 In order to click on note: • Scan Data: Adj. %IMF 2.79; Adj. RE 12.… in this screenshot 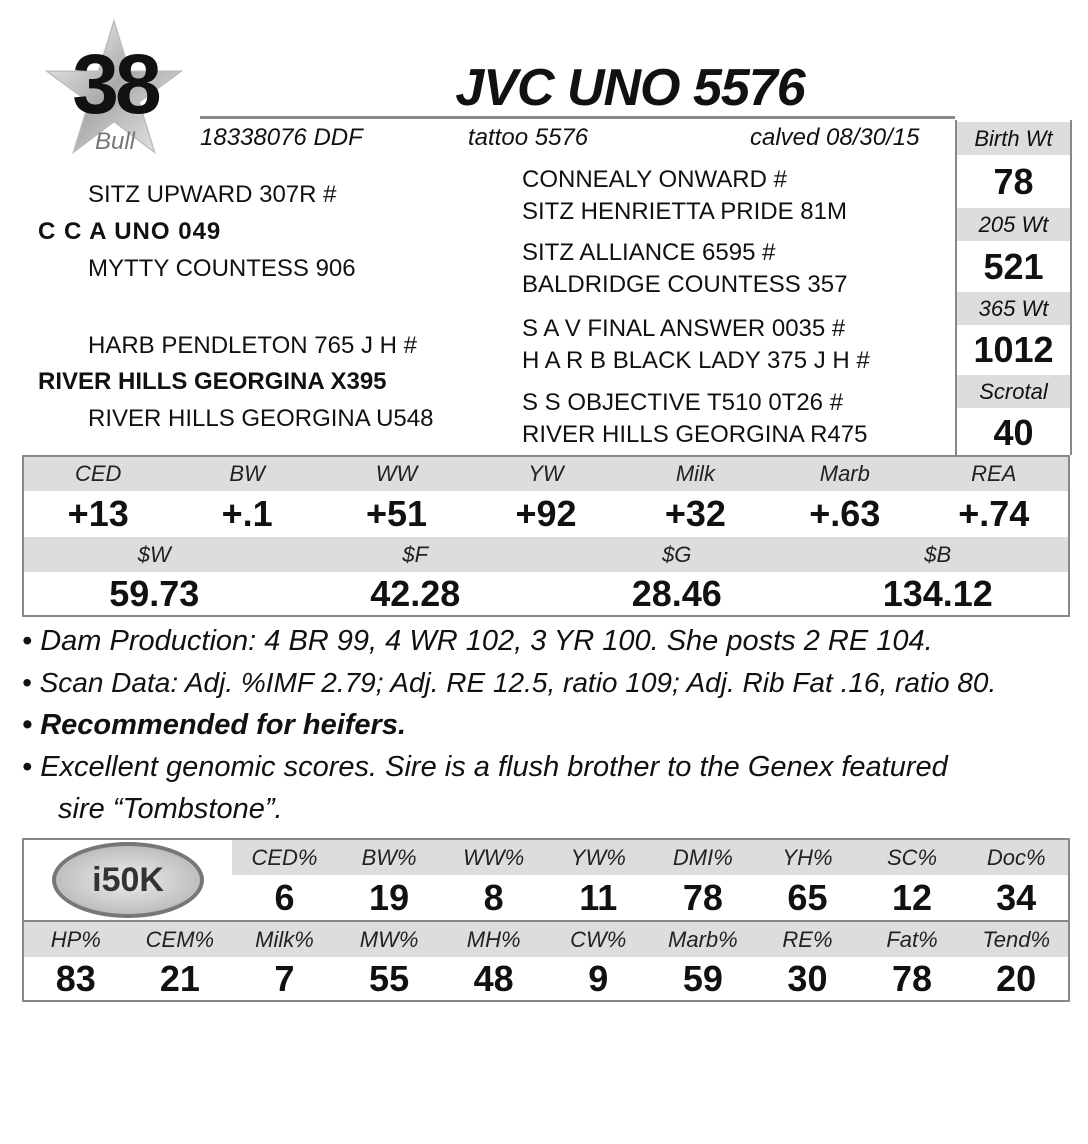, I will do `click(509, 682)`.